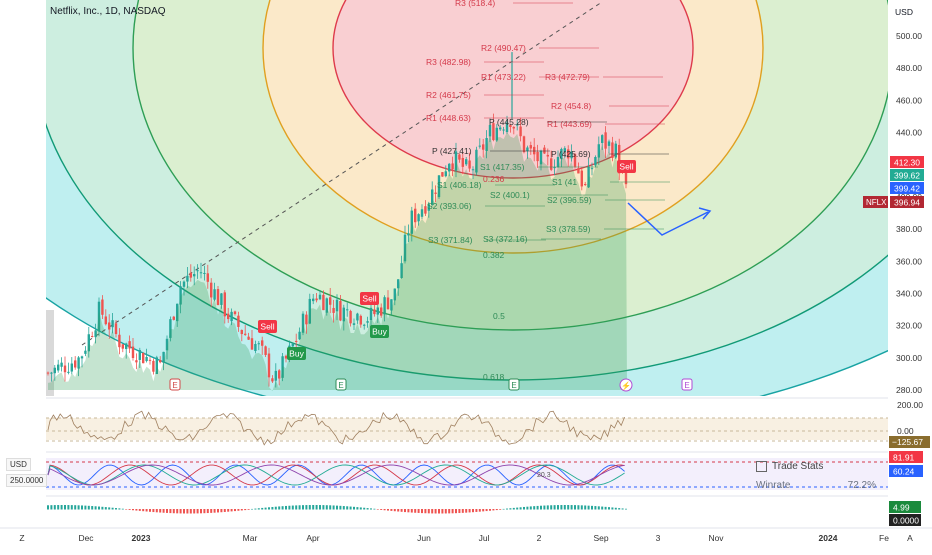  Describe the element at coordinates (452, 151) in the screenshot. I see `pivot-label: P (427.41)` at that location.